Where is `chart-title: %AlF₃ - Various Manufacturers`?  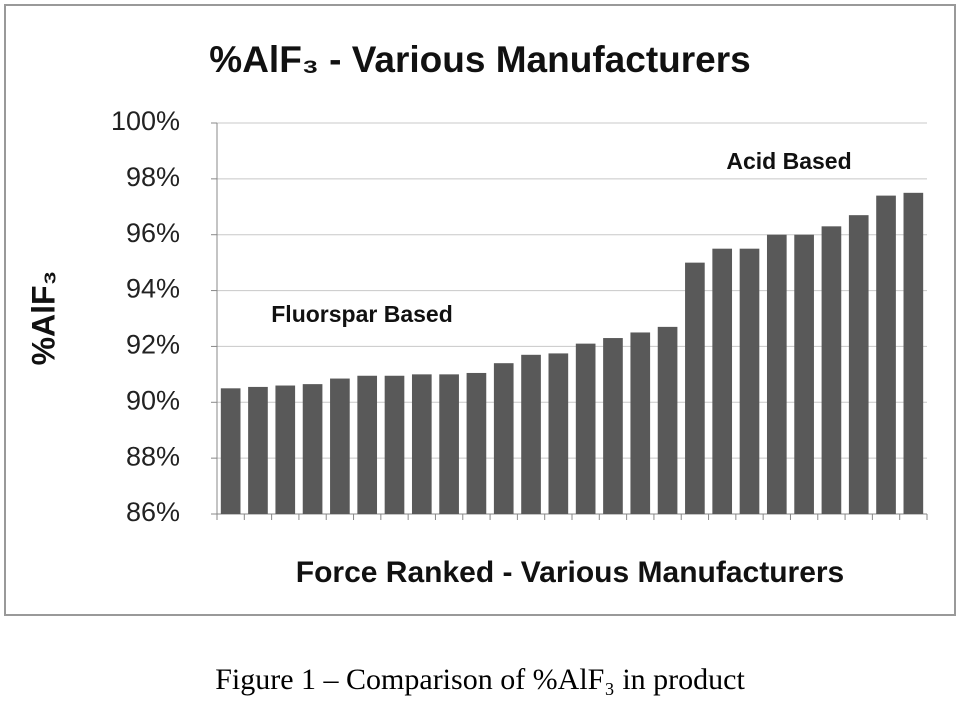 chart-title: %AlF₃ - Various Manufacturers is located at coordinates (479, 59).